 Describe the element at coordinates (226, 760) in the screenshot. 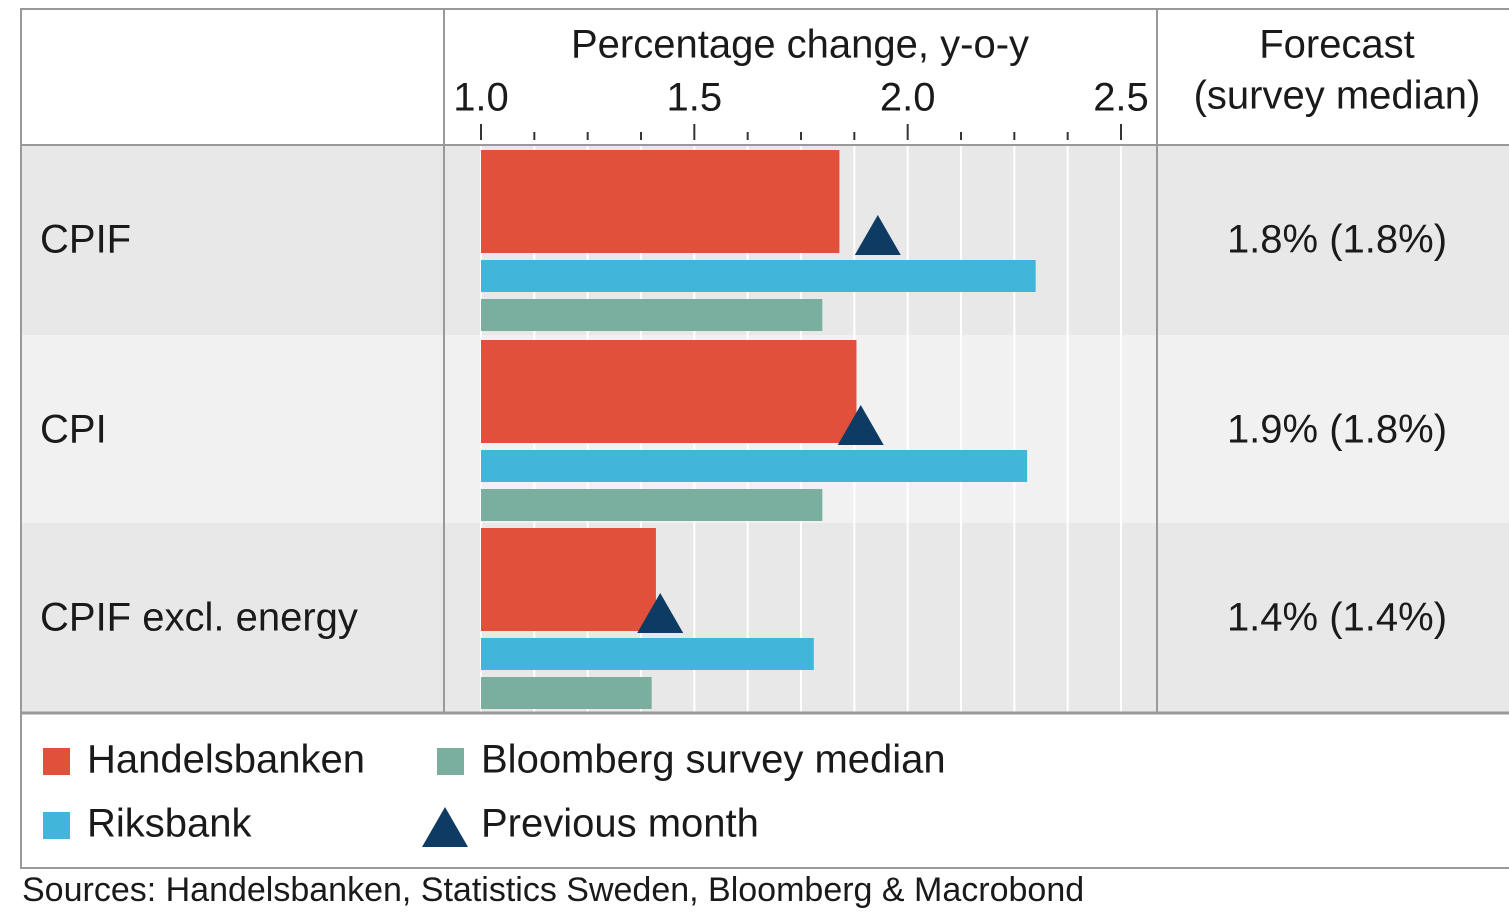

I see `legend-label: Handelsbanken` at that location.